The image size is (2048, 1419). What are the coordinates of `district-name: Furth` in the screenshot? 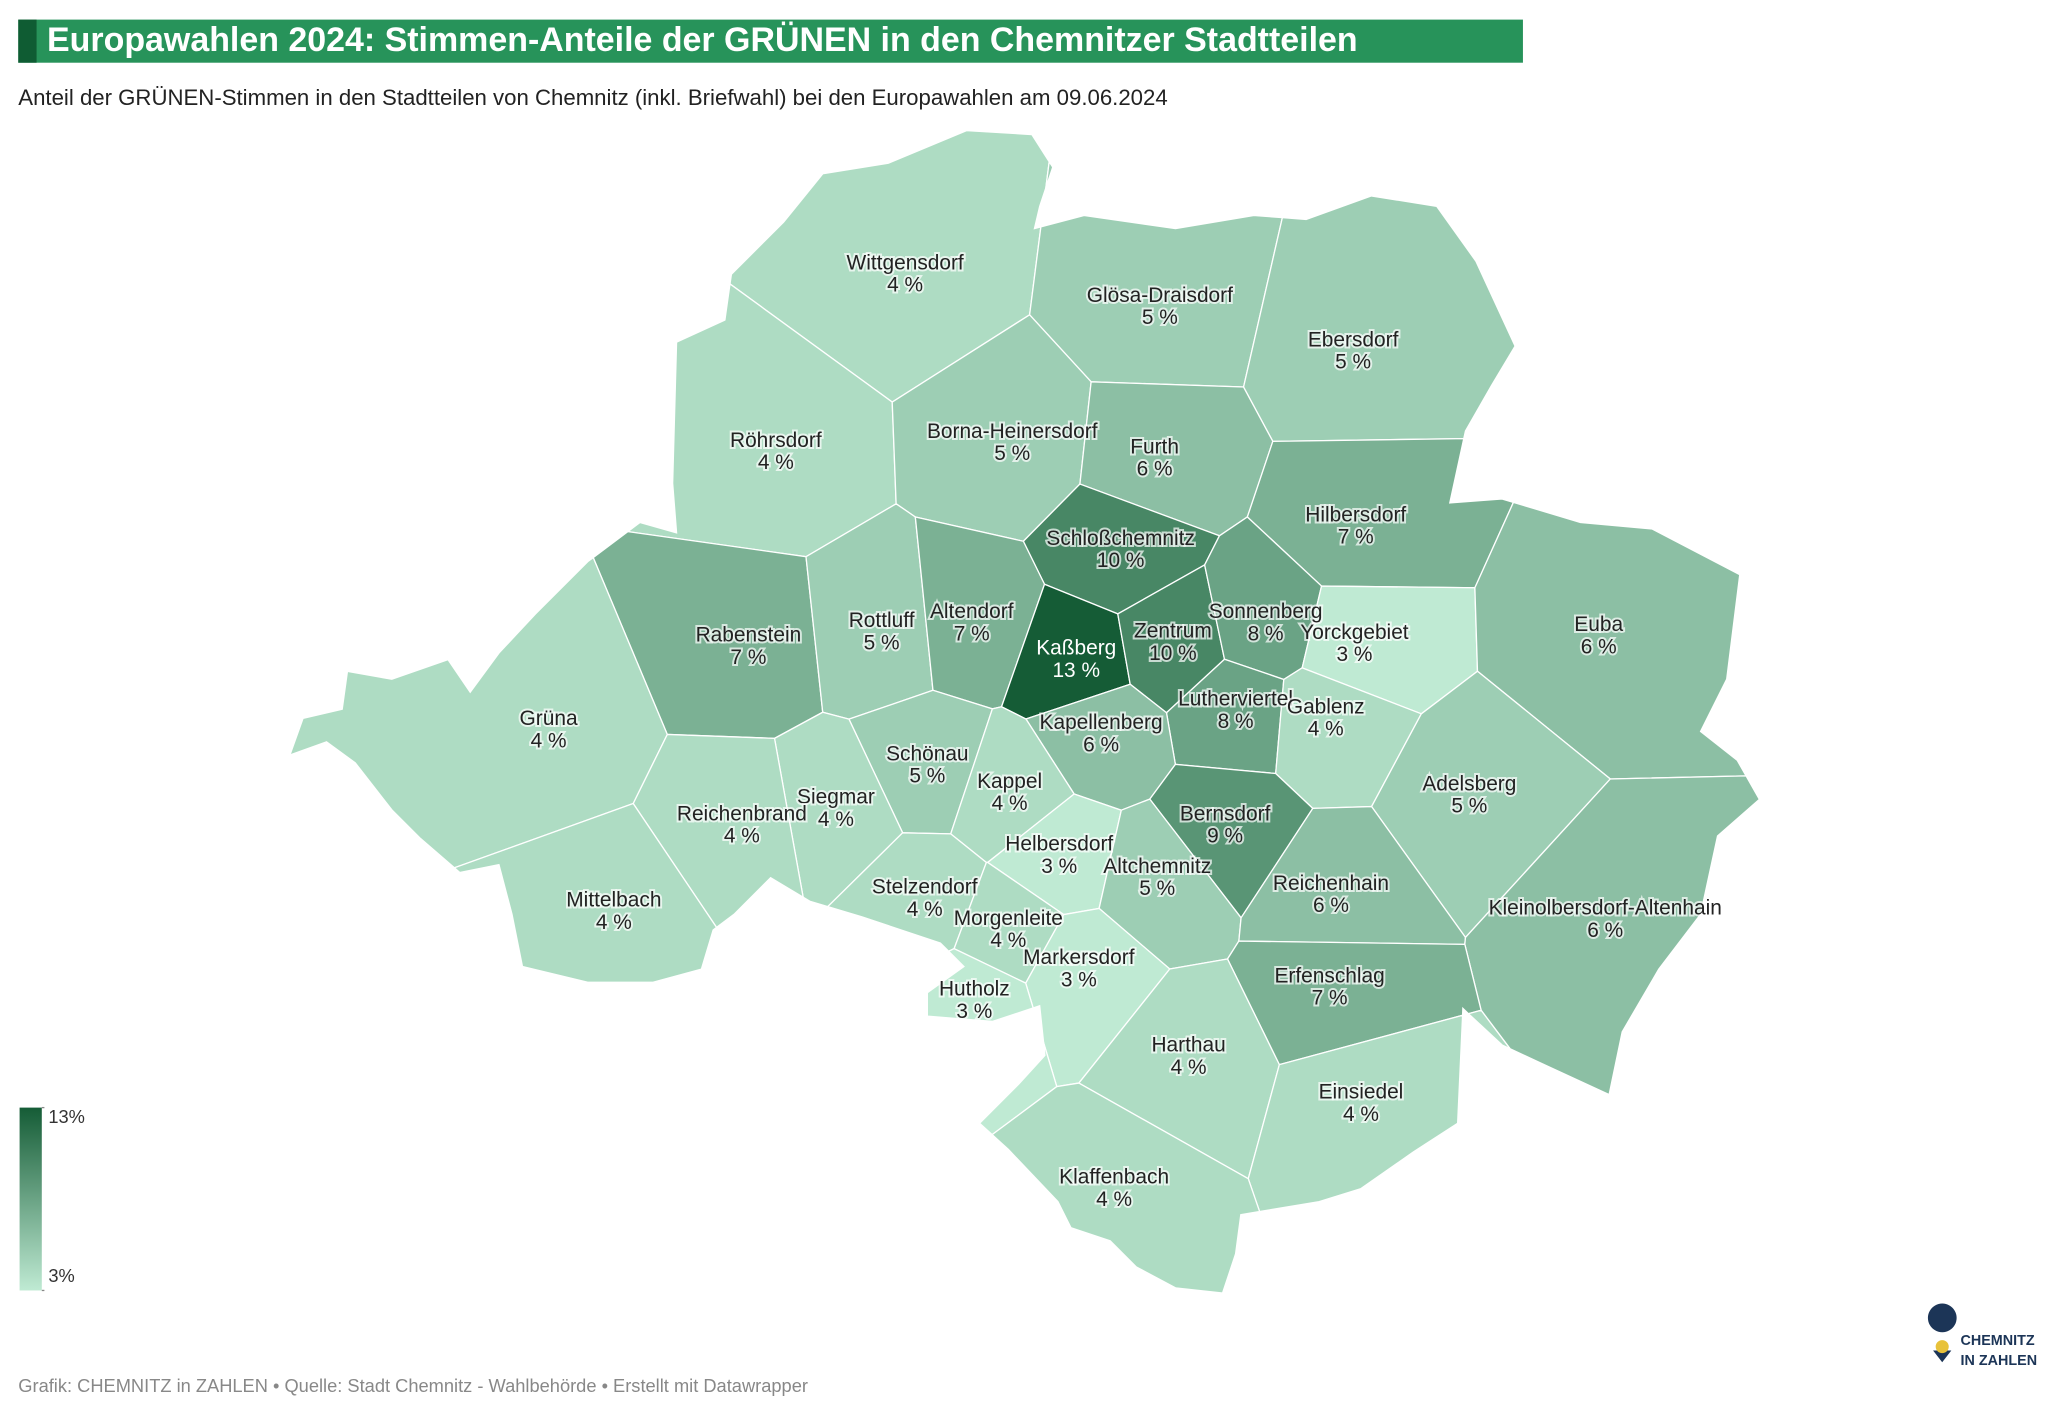 It's located at (1154, 447).